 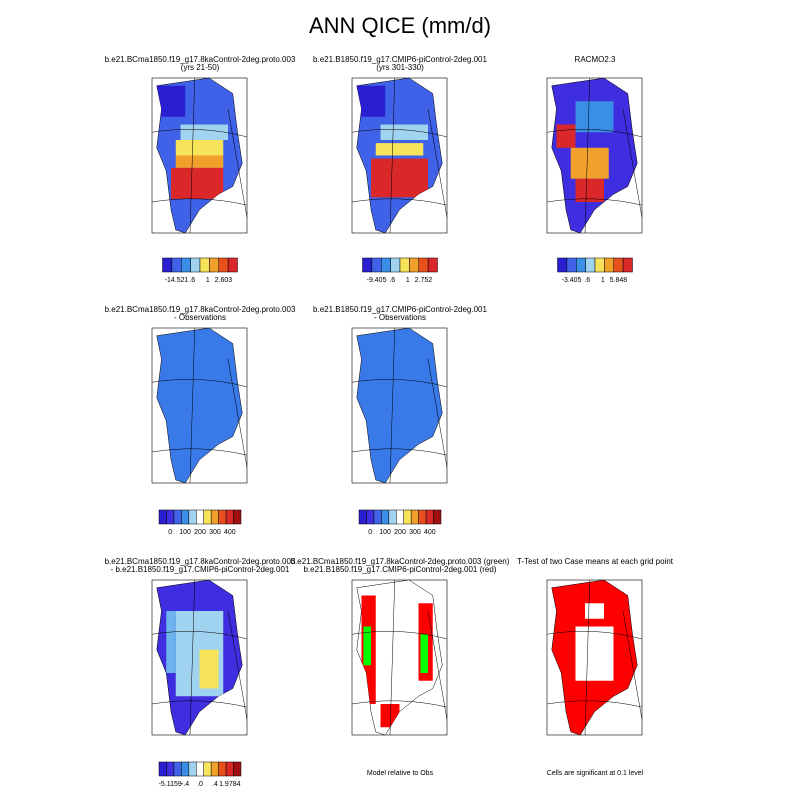 I want to click on panel-title: (yrs 301-330), so click(x=400, y=67).